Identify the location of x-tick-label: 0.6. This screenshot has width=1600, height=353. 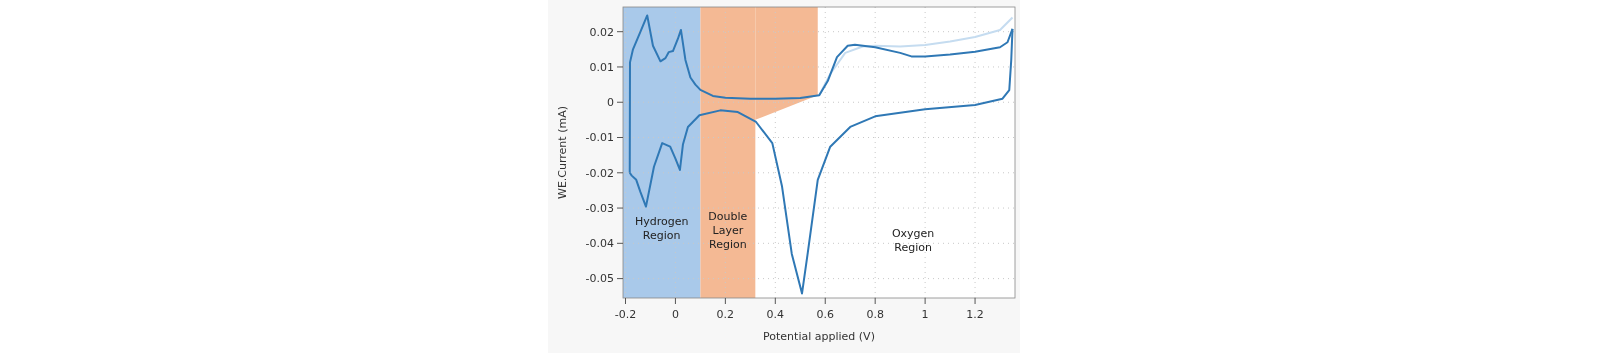
(825, 314).